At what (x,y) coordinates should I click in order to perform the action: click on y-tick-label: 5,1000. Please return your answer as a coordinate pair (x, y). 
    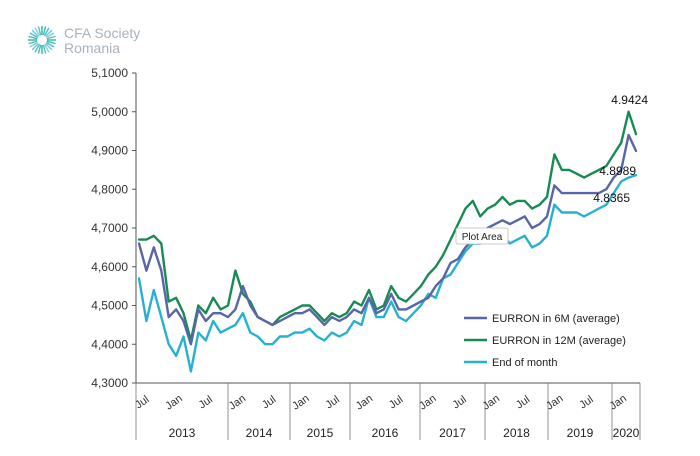
    Looking at the image, I should click on (109, 73).